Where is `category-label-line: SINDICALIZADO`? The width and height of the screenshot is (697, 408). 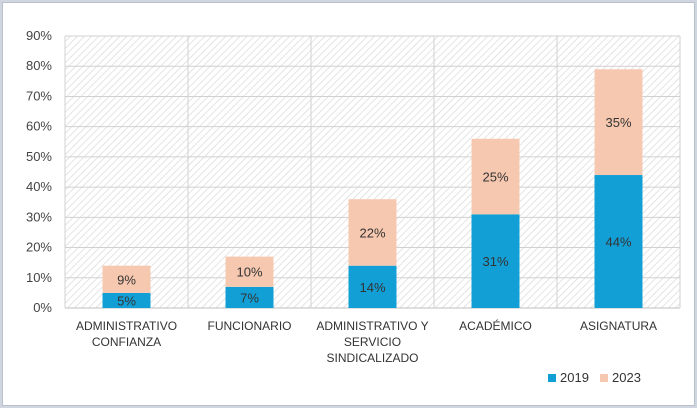 category-label-line: SINDICALIZADO is located at coordinates (372, 358).